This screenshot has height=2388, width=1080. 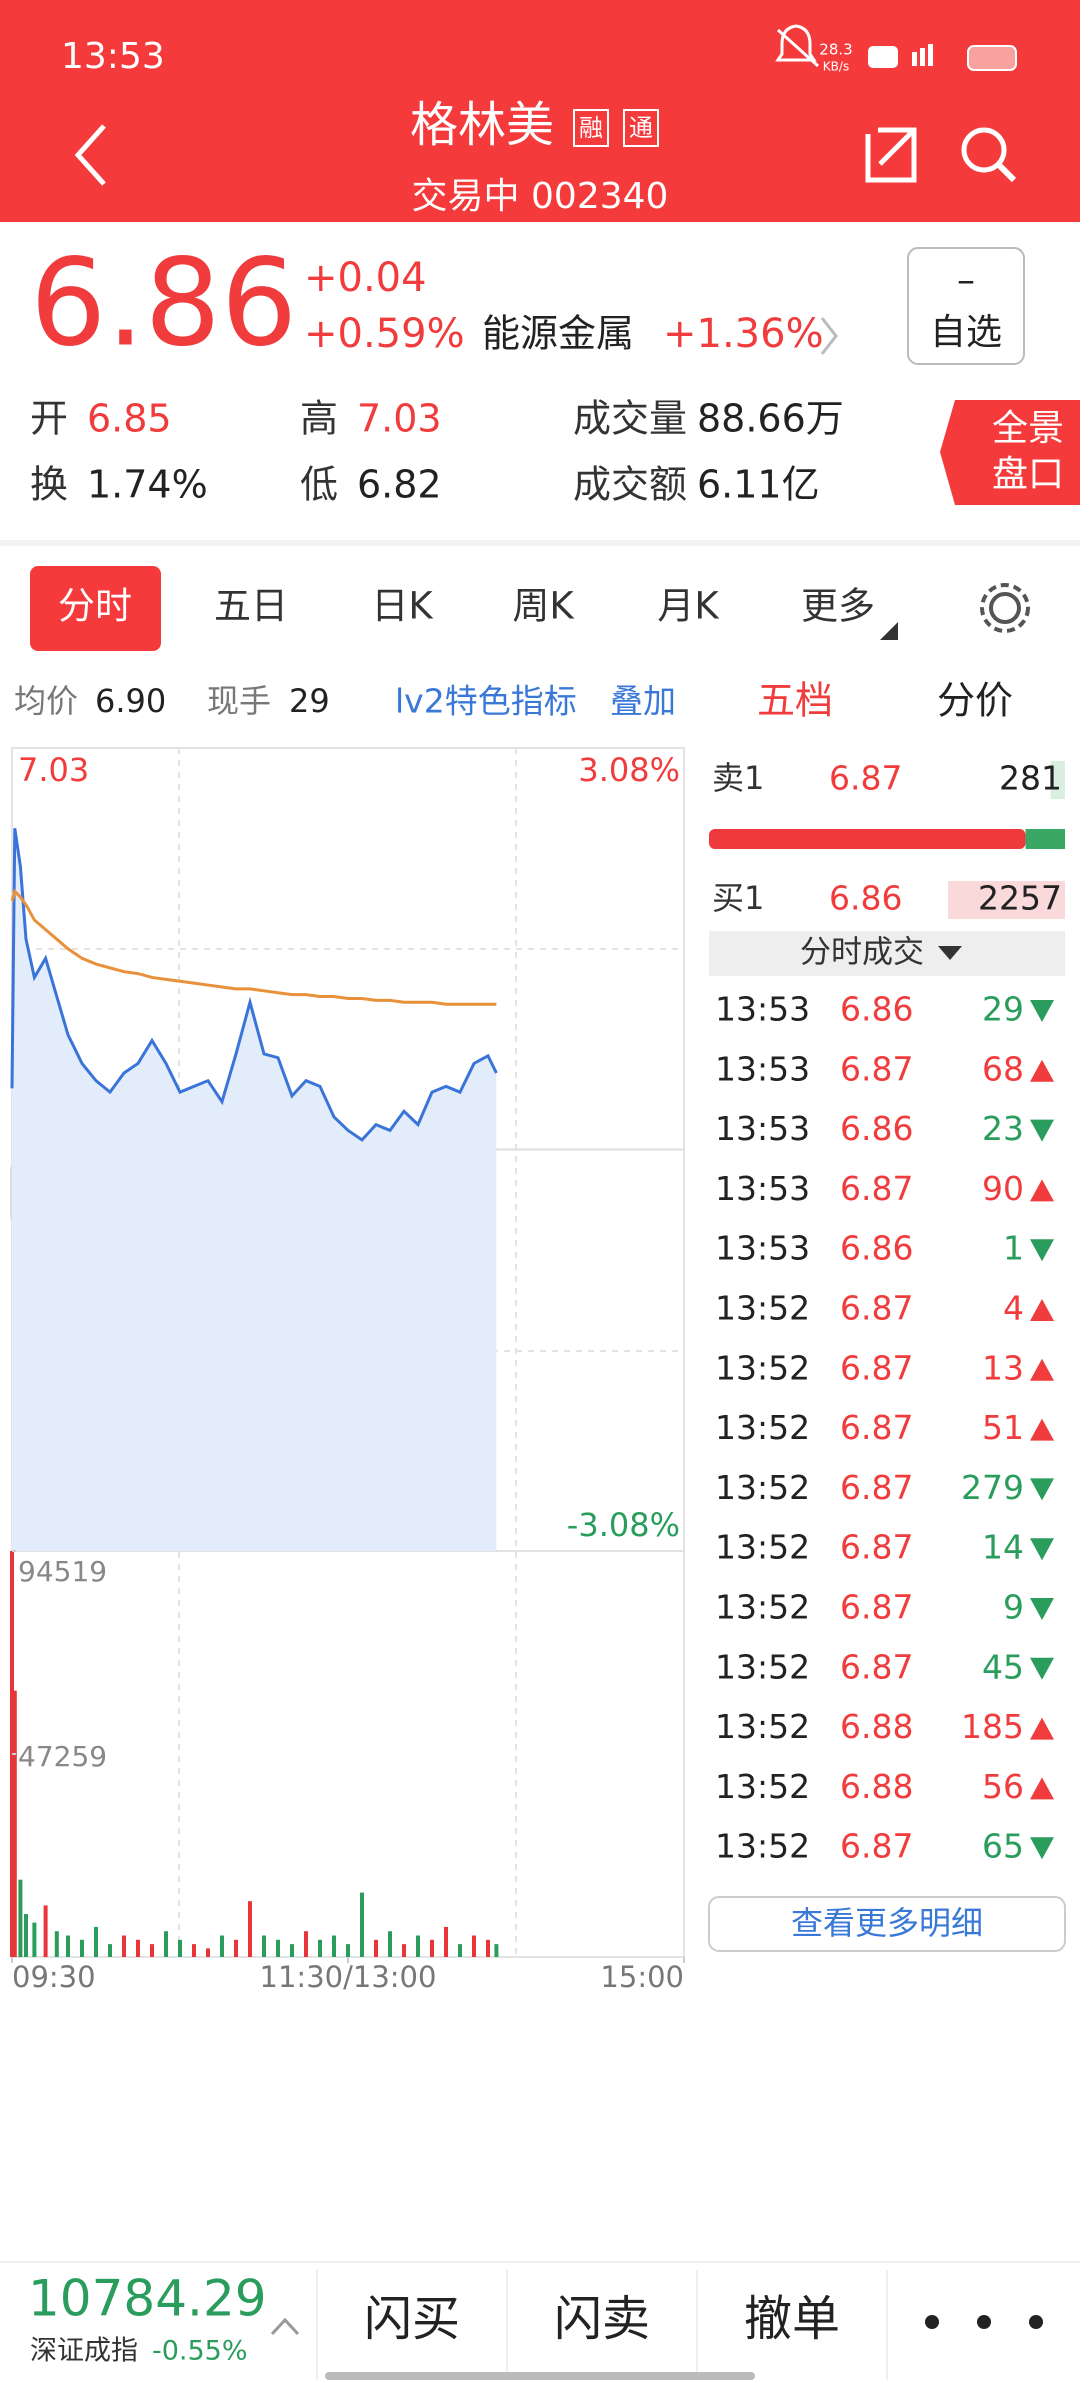 I want to click on stat-value: 6.11亿, so click(x=758, y=485).